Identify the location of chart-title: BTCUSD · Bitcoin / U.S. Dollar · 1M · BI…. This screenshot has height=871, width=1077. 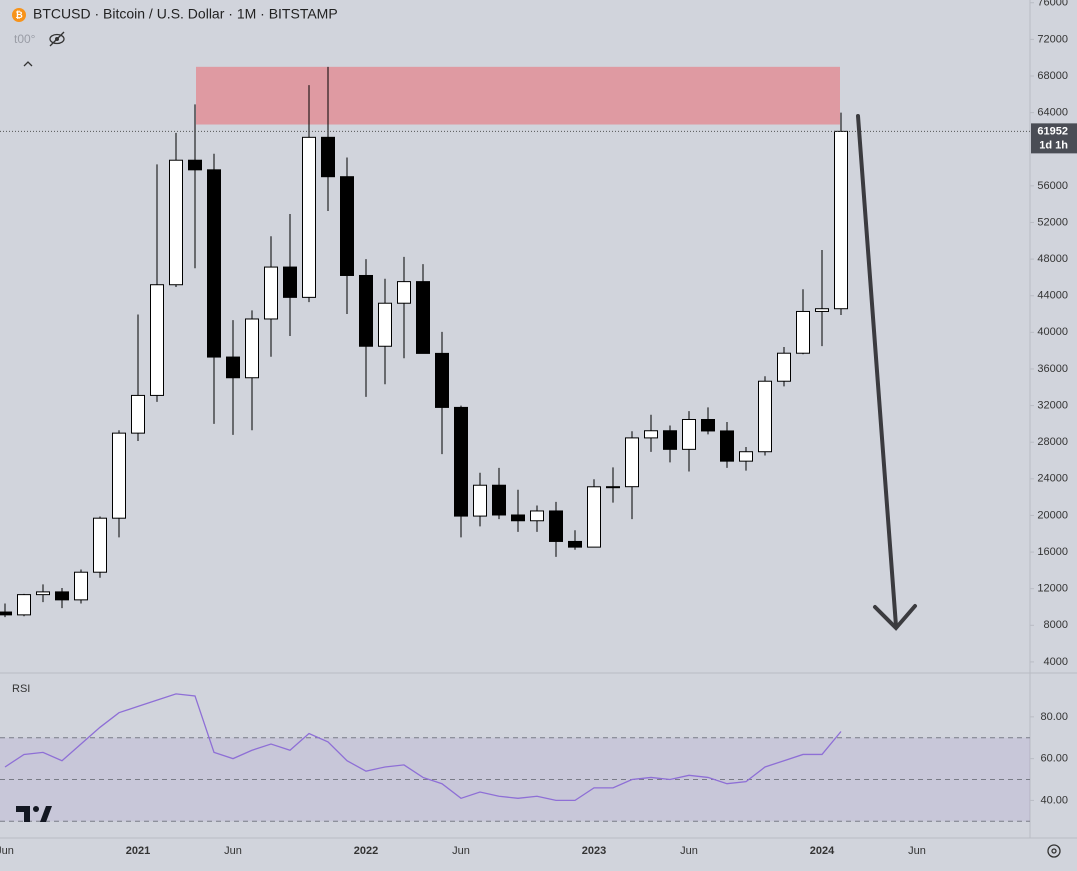
(185, 14).